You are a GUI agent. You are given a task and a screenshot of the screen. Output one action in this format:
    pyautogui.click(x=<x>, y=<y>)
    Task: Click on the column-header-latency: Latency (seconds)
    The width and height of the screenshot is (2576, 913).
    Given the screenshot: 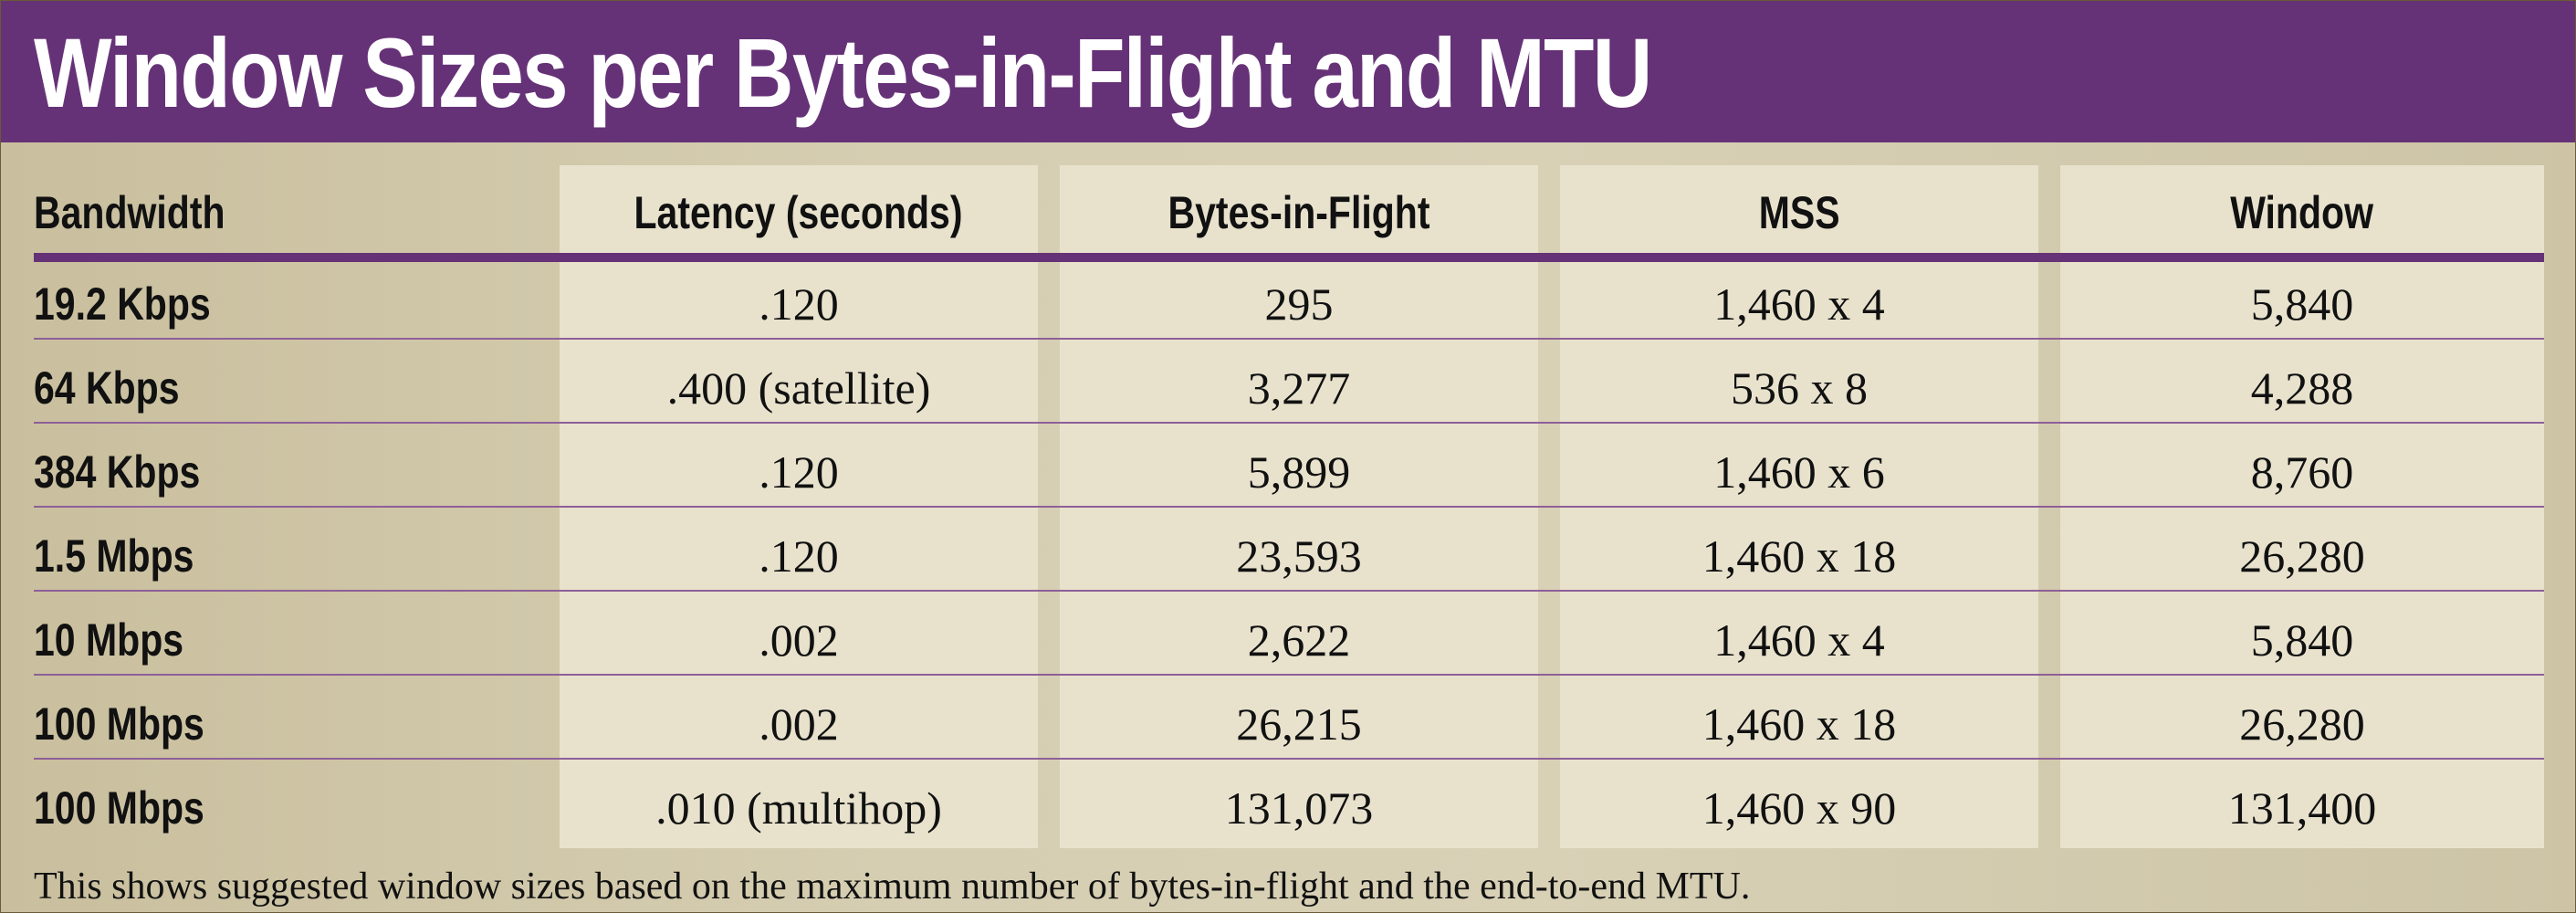 What is the action you would take?
    pyautogui.click(x=799, y=213)
    